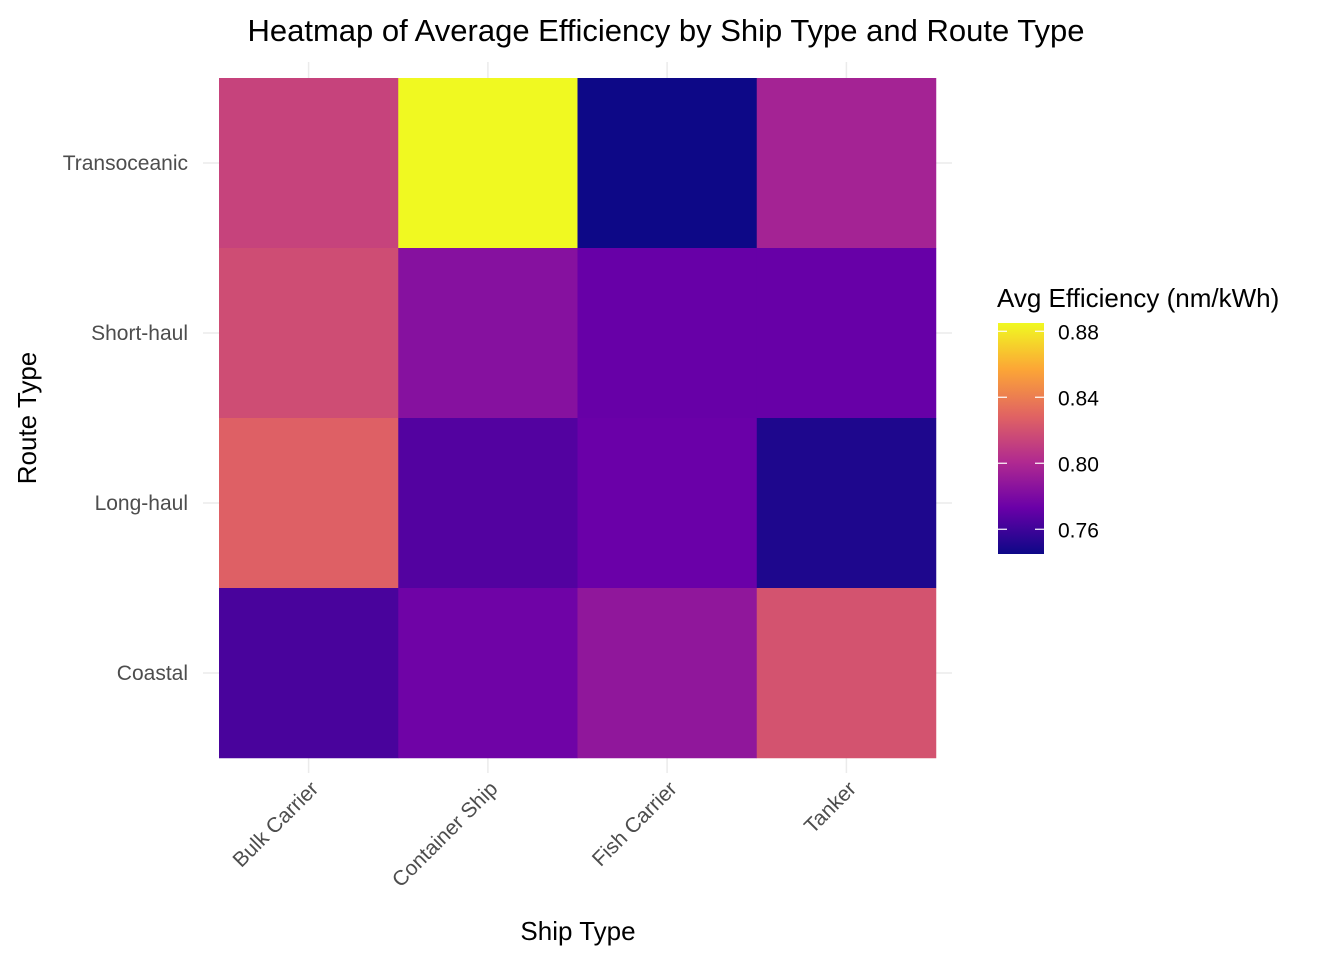 This screenshot has height=960, width=1344. What do you see at coordinates (488, 333) in the screenshot?
I see `heatmap-cell-container-ship-short-haul` at bounding box center [488, 333].